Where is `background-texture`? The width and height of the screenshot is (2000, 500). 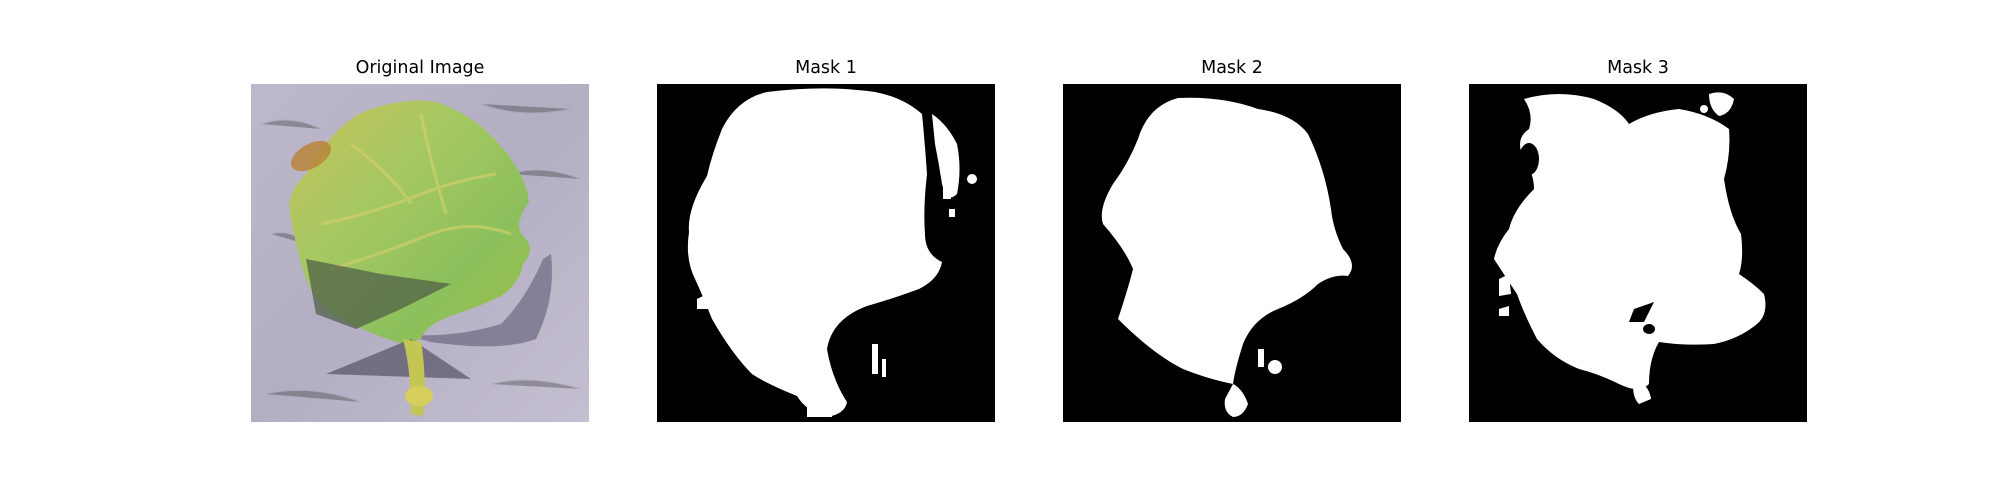 background-texture is located at coordinates (421, 253).